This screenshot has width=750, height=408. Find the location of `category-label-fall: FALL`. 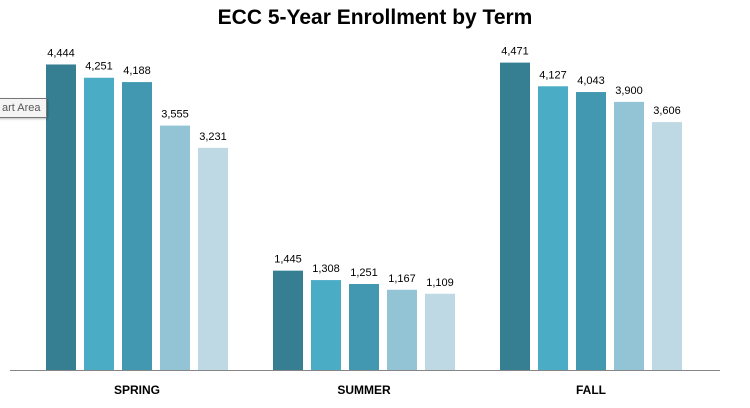

category-label-fall: FALL is located at coordinates (591, 390).